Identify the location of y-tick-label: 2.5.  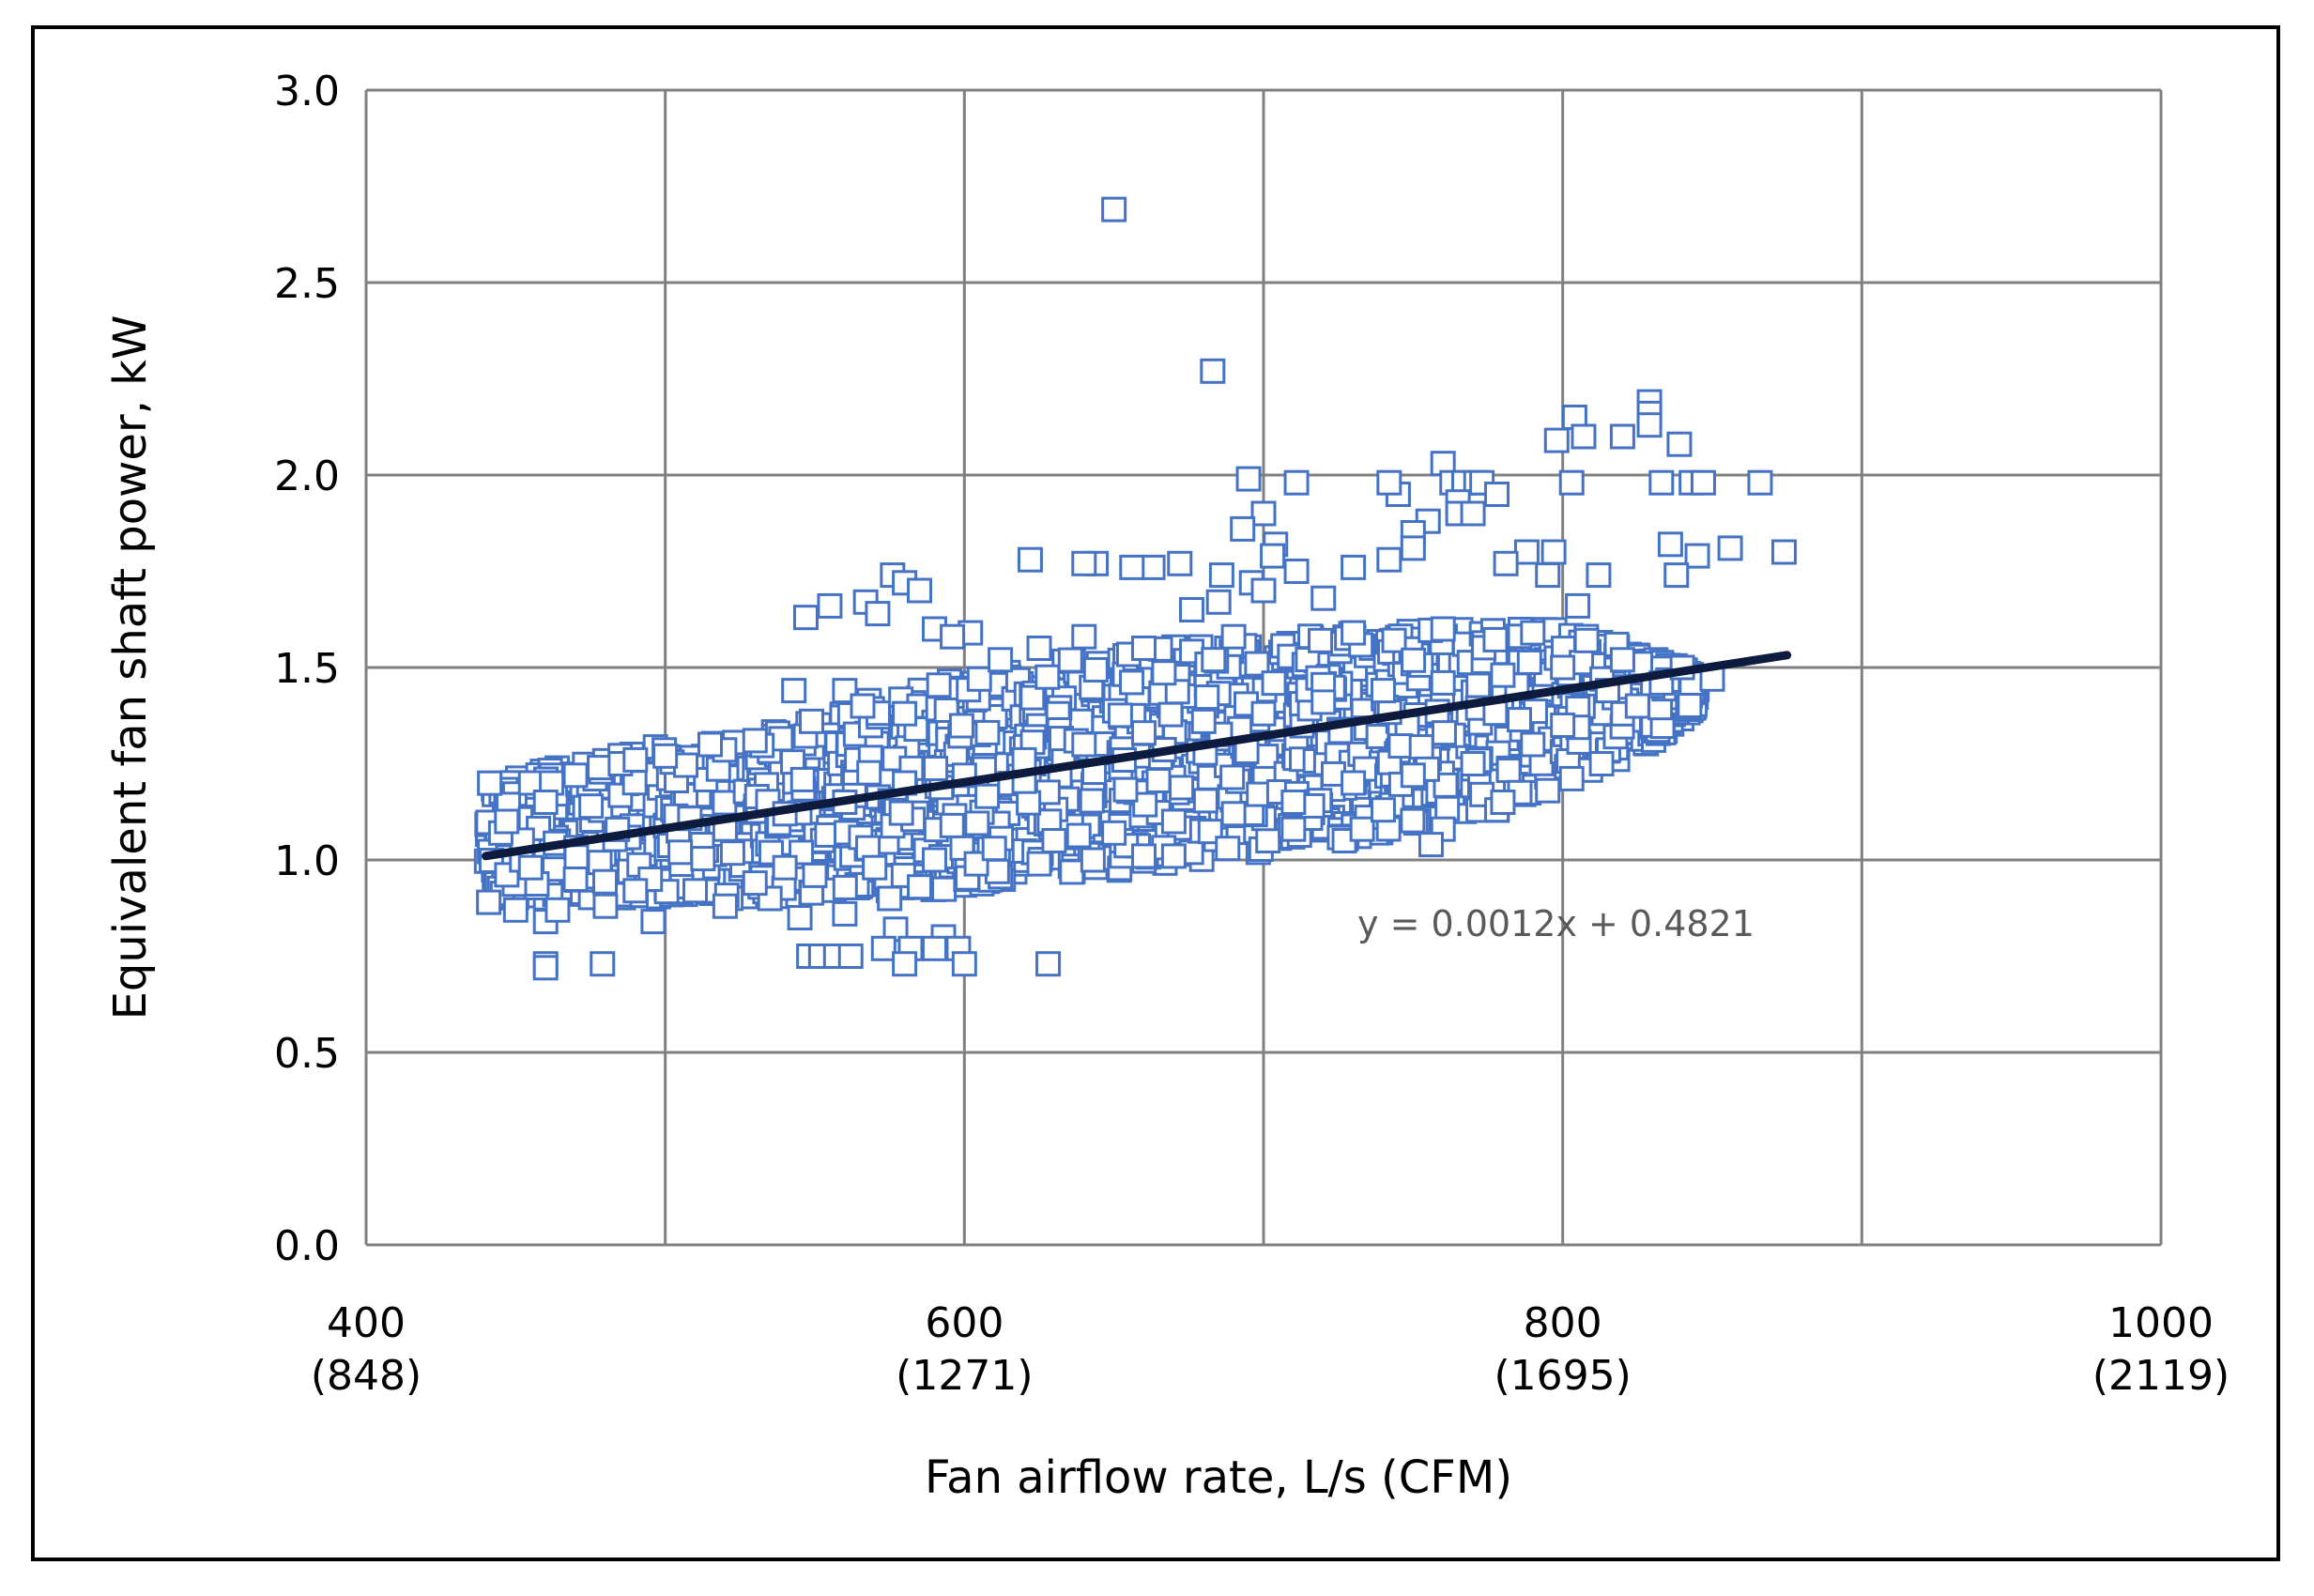
(307, 284).